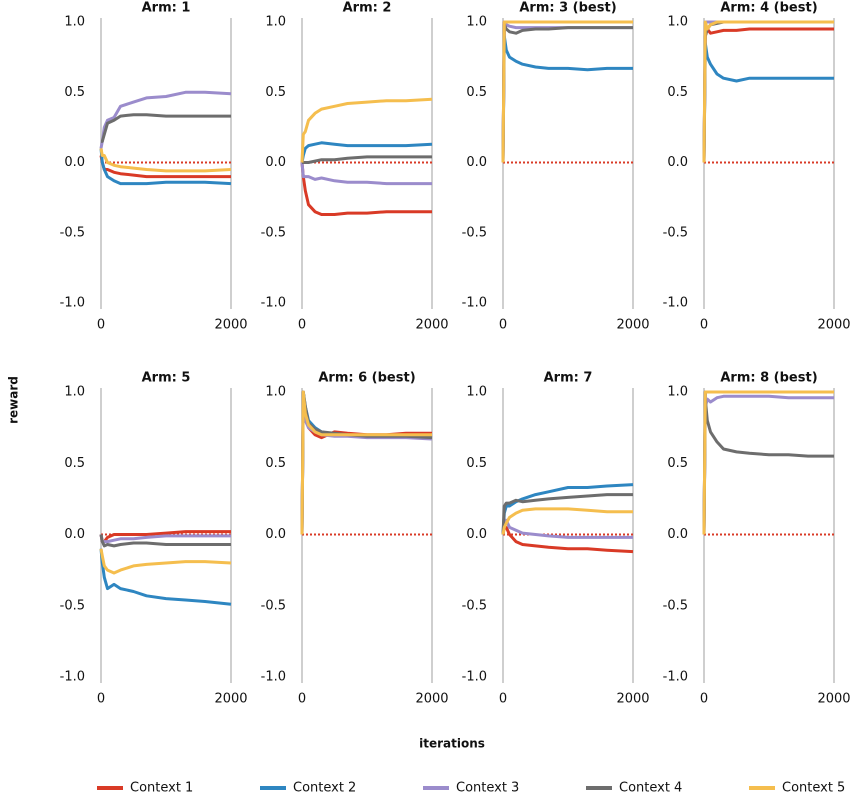 Image resolution: width=850 pixels, height=801 pixels. Describe the element at coordinates (567, 8) in the screenshot. I see `panel-title: Arm: 3 (best)` at that location.